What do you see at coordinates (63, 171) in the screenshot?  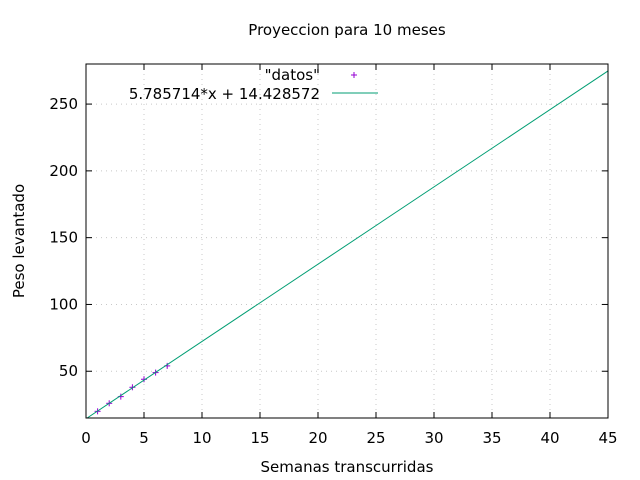 I see `y-tick-label: 200` at bounding box center [63, 171].